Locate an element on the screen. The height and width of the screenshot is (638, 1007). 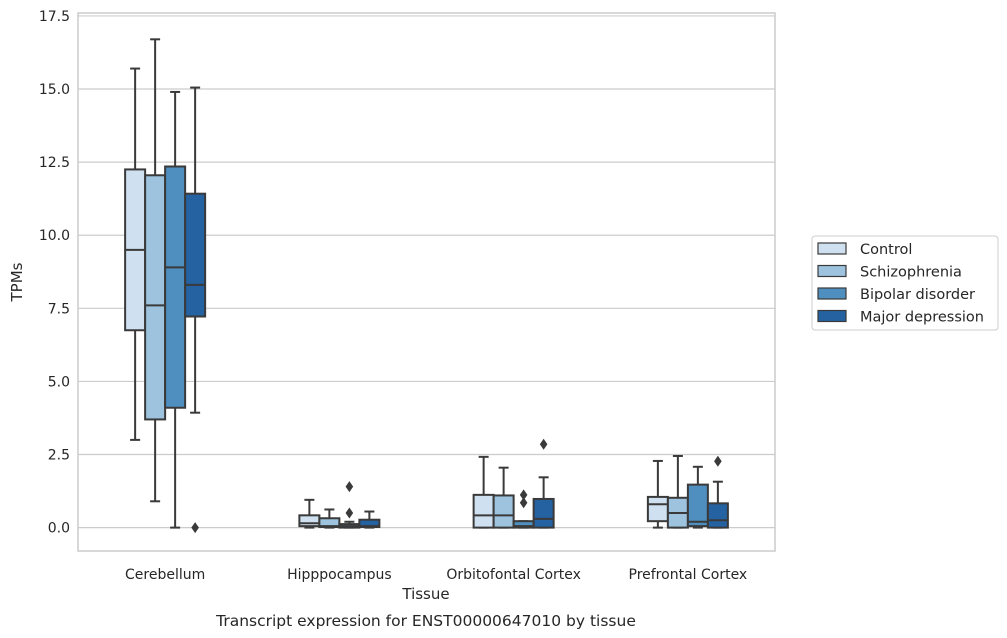
legend-label: Control is located at coordinates (886, 250).